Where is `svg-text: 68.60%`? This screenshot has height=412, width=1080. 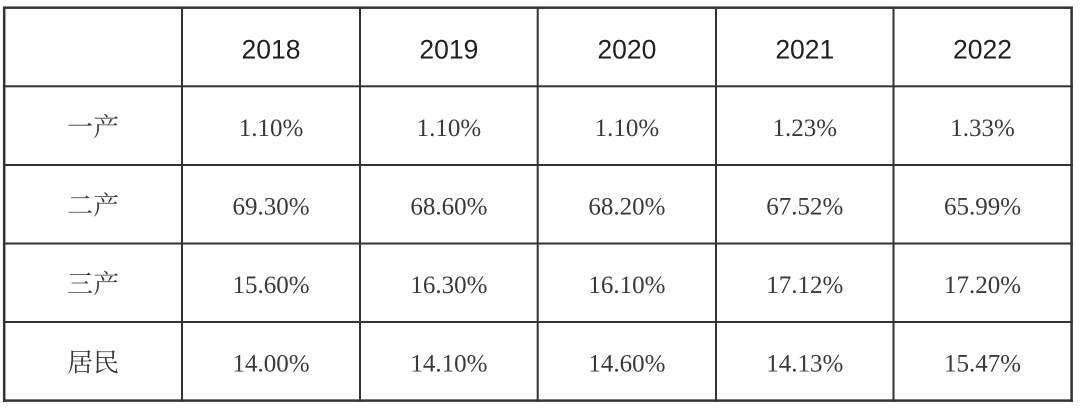
svg-text: 68.60% is located at coordinates (448, 206).